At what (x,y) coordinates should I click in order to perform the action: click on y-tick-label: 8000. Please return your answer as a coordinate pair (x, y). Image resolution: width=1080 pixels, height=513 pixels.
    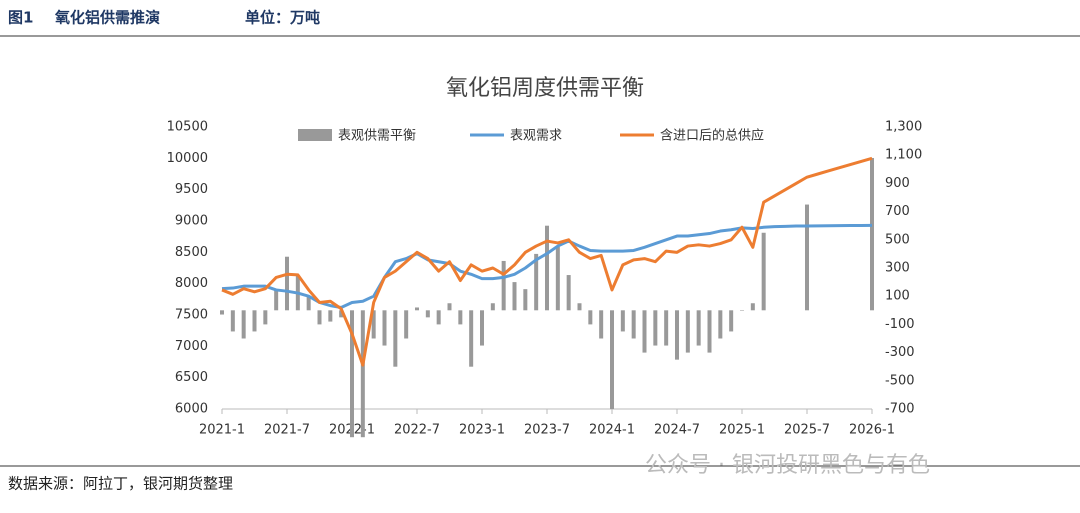
    Looking at the image, I should click on (191, 283).